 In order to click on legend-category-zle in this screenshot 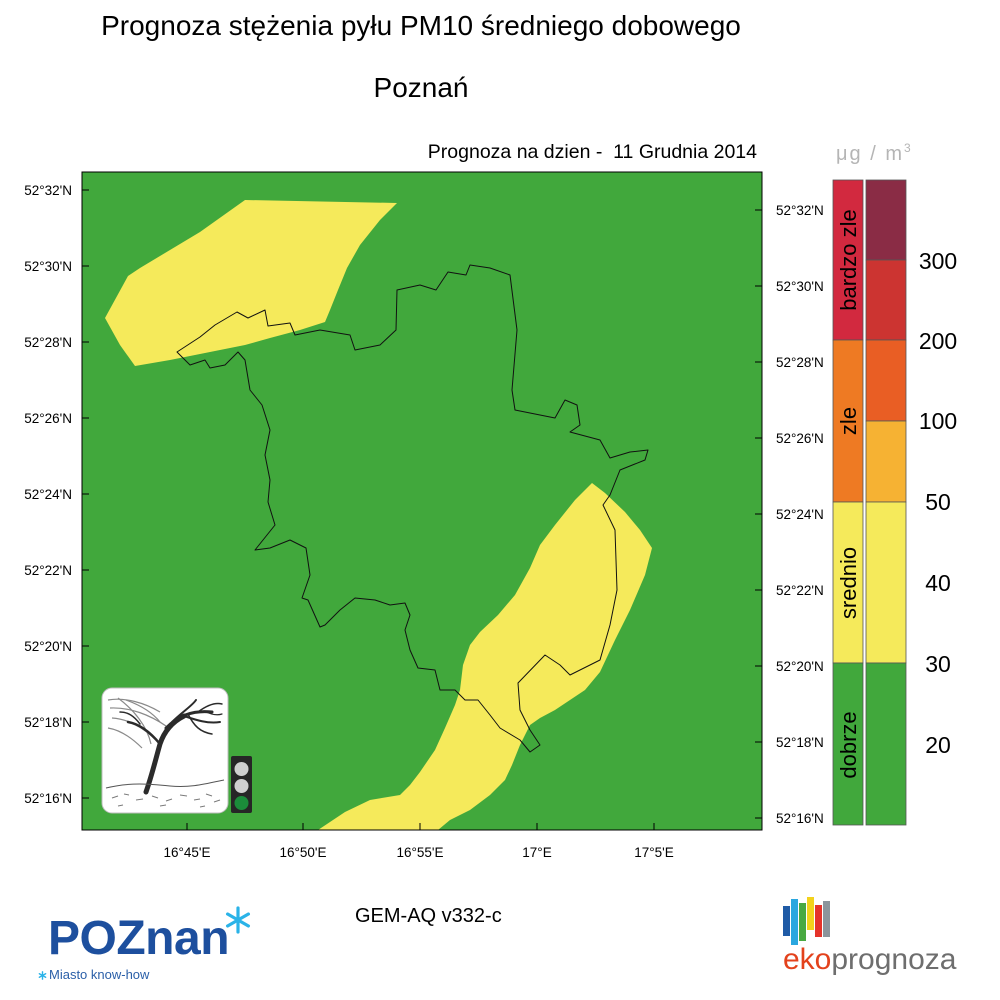, I will do `click(848, 421)`.